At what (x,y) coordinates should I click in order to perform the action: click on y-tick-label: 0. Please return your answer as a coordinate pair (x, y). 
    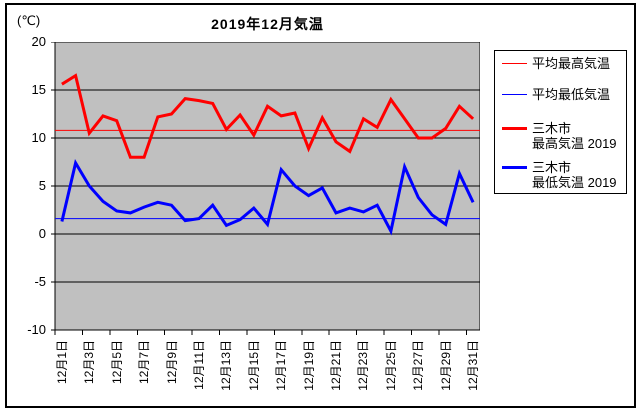
    Looking at the image, I should click on (42, 233).